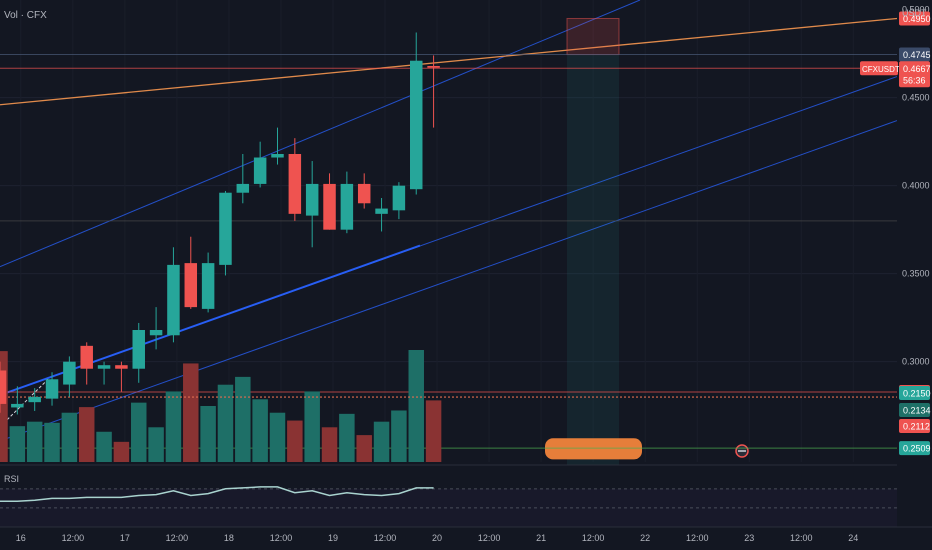 This screenshot has width=932, height=550. What do you see at coordinates (593, 283) in the screenshot?
I see `take-profit-zone` at bounding box center [593, 283].